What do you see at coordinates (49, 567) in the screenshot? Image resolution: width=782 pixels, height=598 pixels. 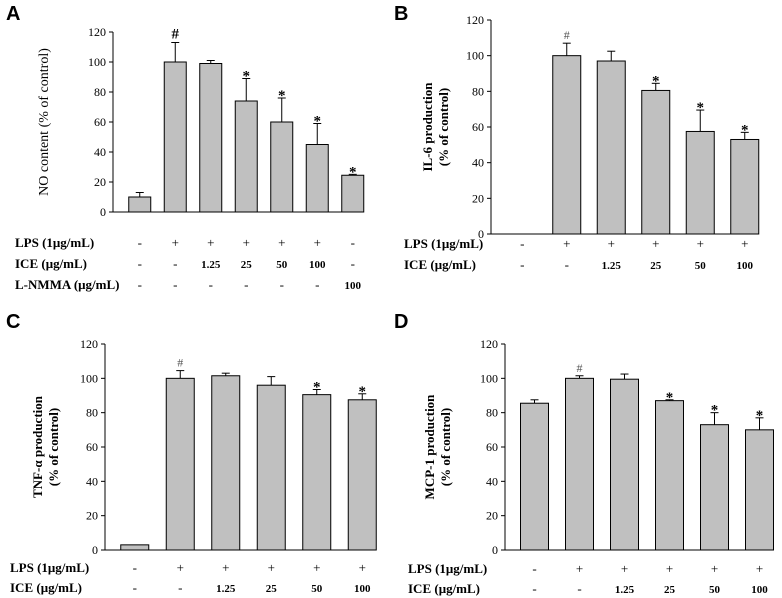 I see `treatment-row-label: LPS (1μg/mL)` at bounding box center [49, 567].